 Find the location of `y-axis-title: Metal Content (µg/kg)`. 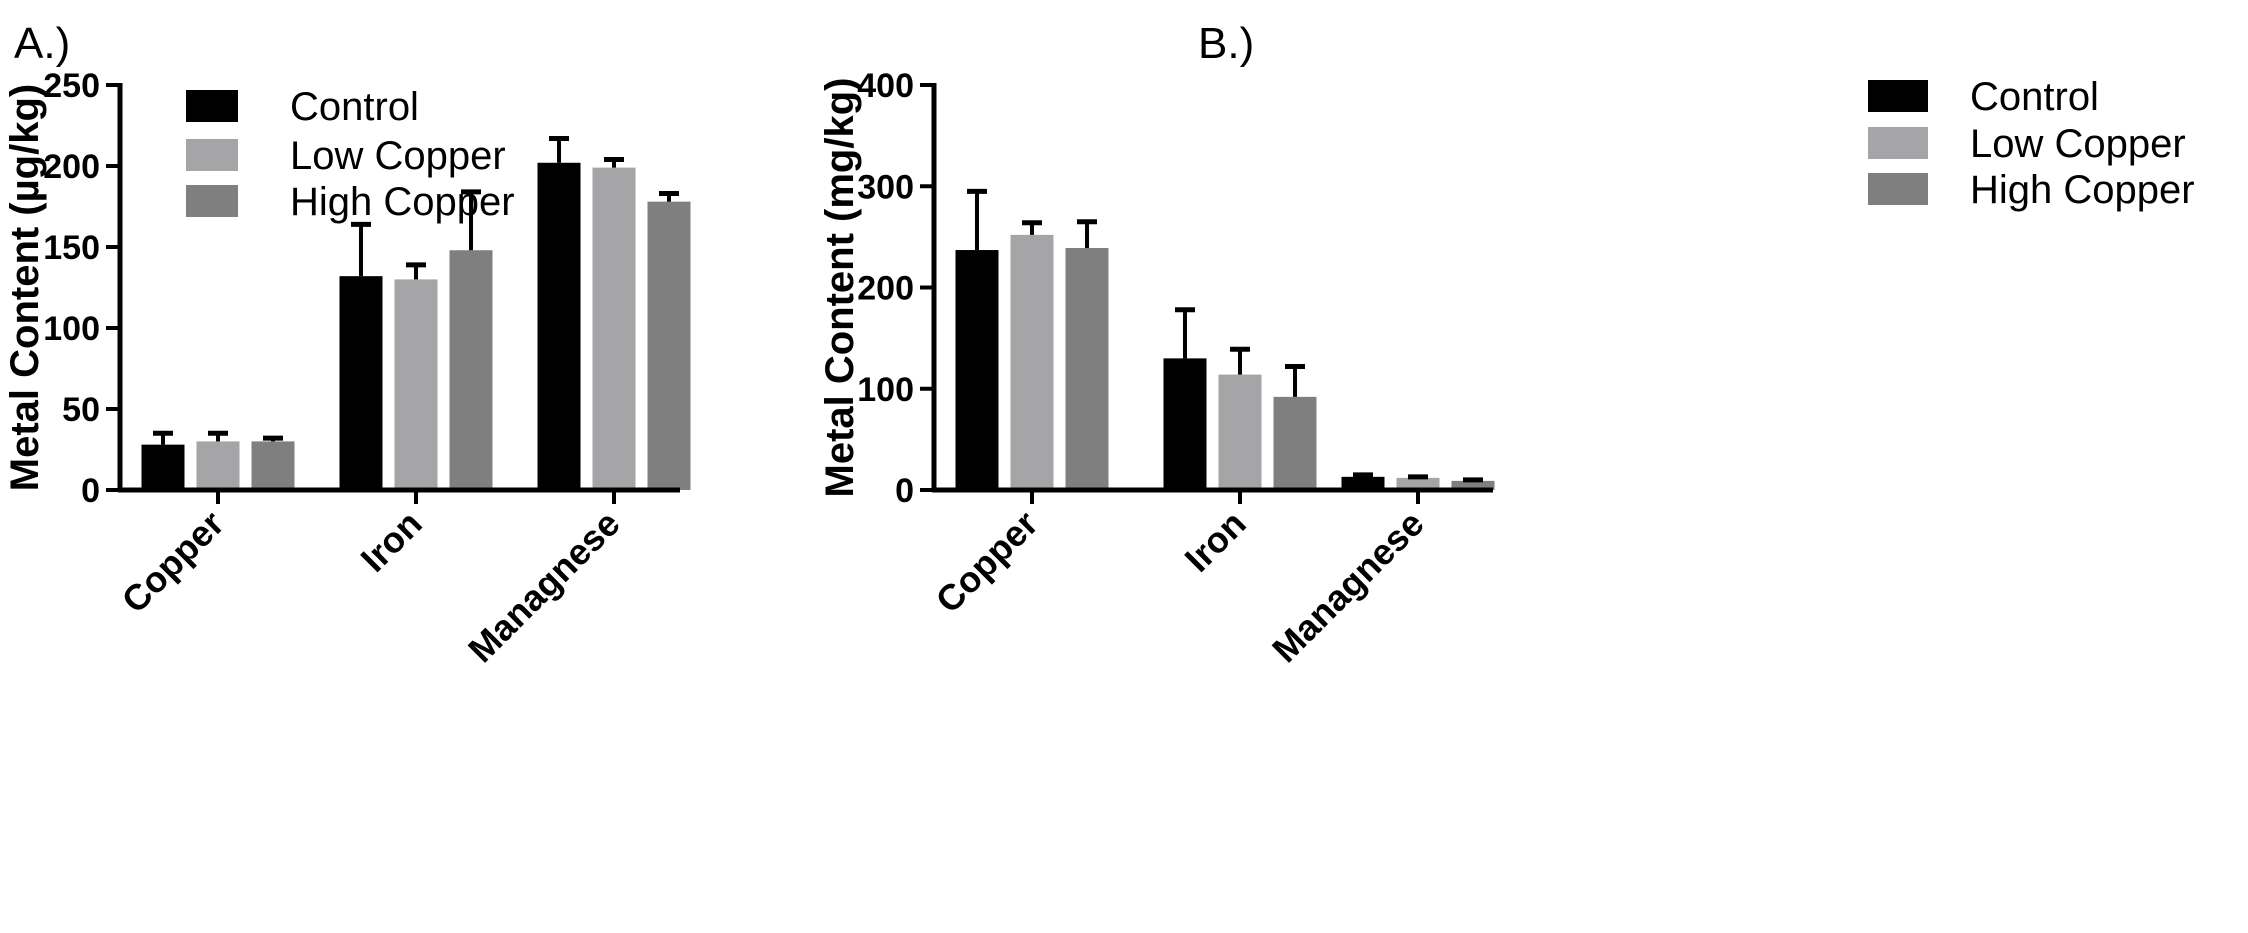

y-axis-title: Metal Content (µg/kg) is located at coordinates (25, 287).